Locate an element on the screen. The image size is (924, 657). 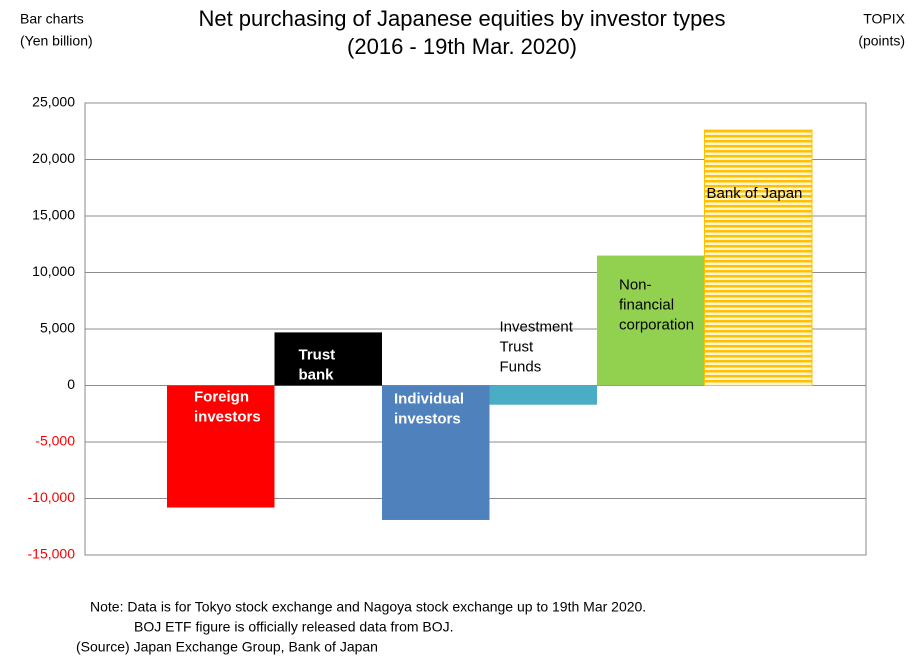
y-tick-label: 5,000 is located at coordinates (57, 328).